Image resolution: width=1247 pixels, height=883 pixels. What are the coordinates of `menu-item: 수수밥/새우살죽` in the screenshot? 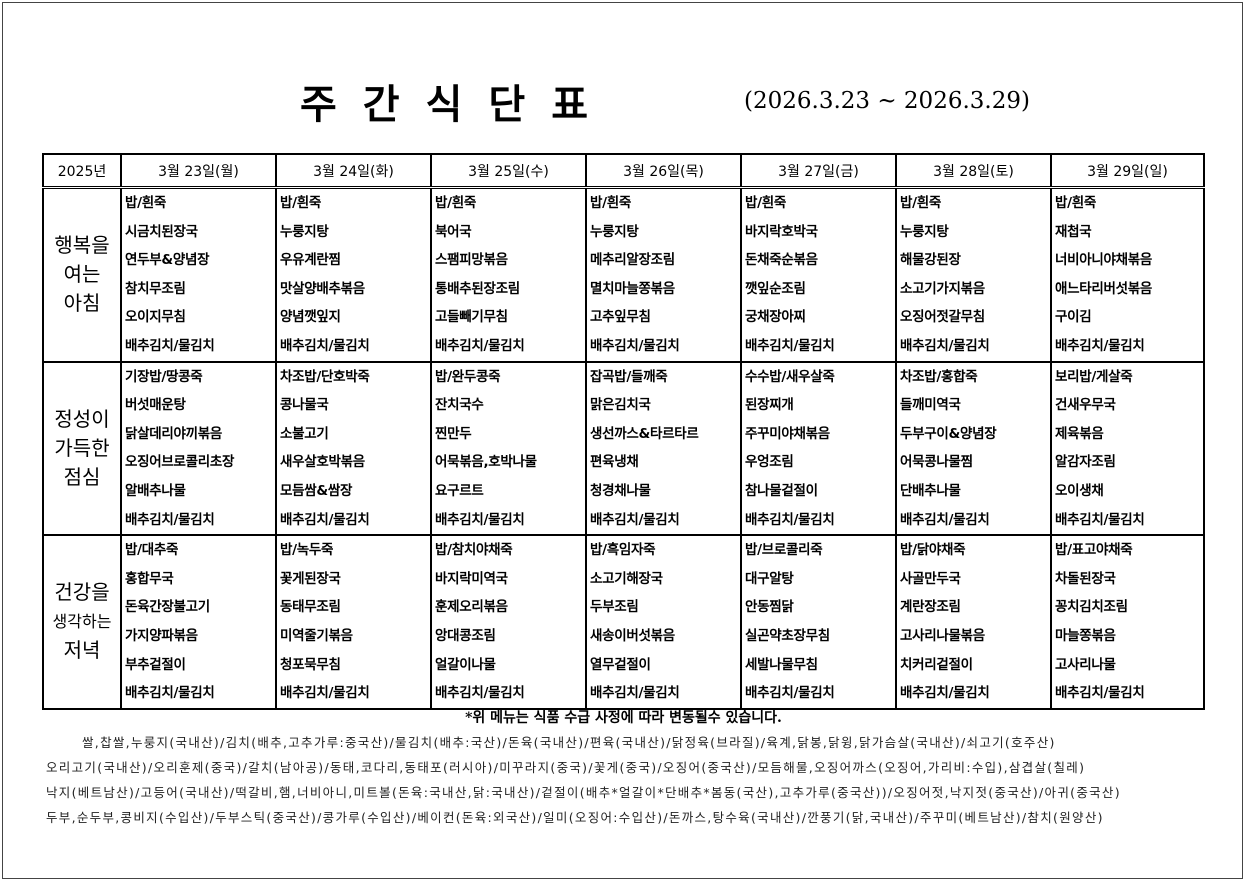 It's located at (790, 376).